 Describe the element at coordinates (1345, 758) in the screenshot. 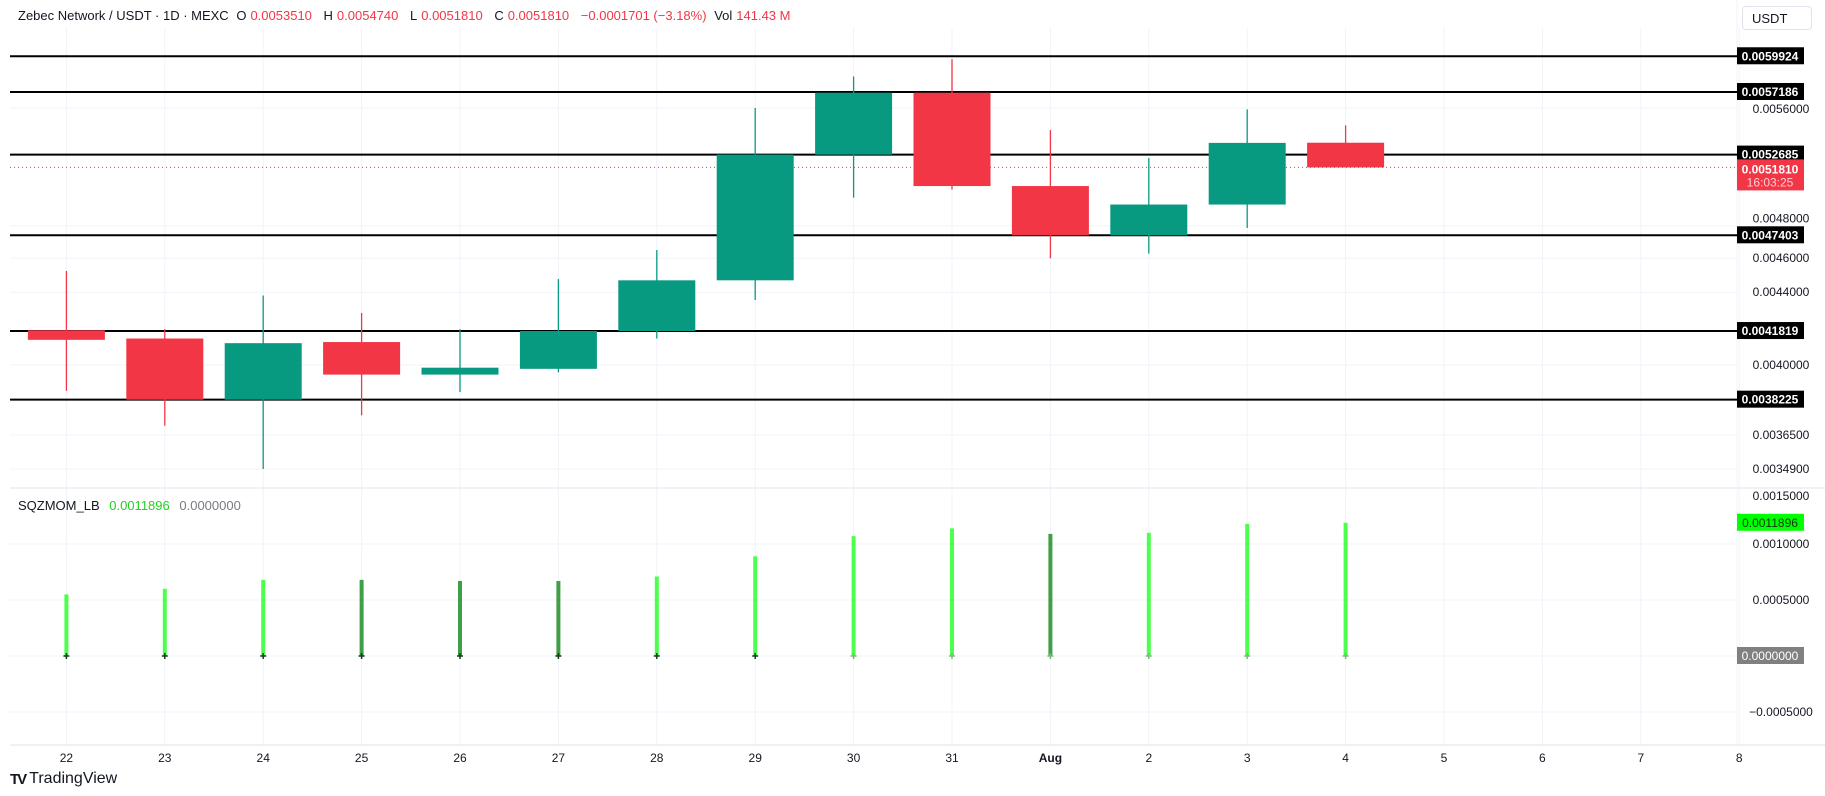

I see `time-axis-tick: 4` at that location.